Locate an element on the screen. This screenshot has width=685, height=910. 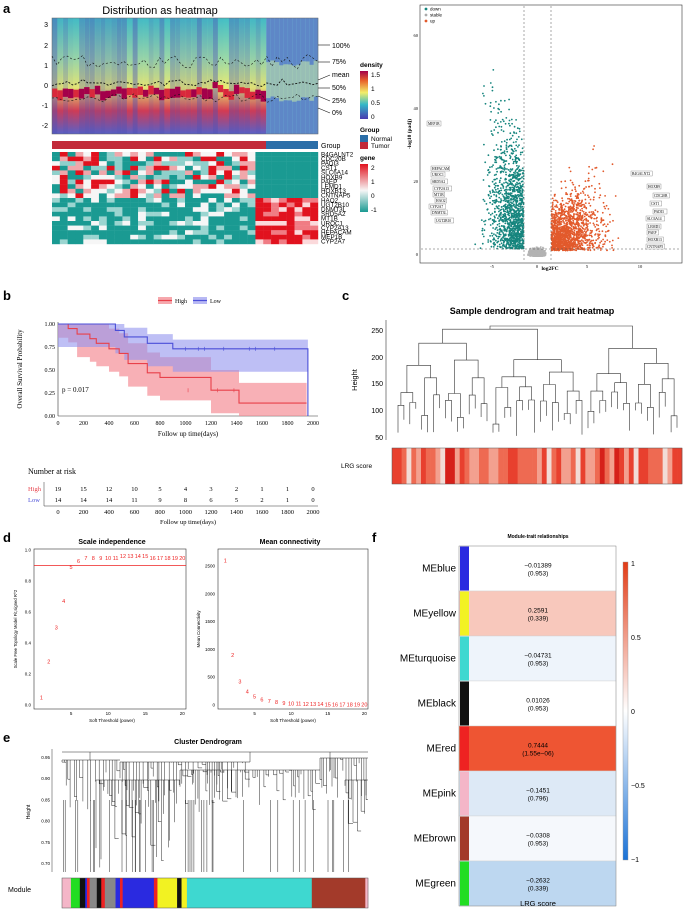
q25-line is located at coordinates (185, 98).